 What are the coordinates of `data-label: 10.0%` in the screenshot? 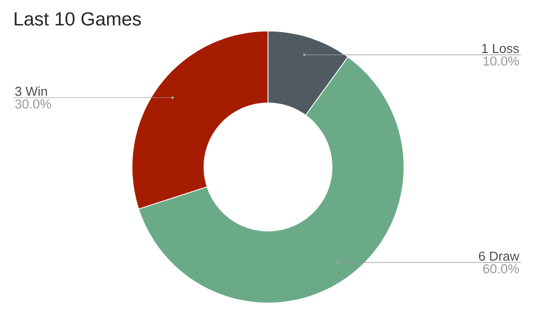 It's located at (501, 61).